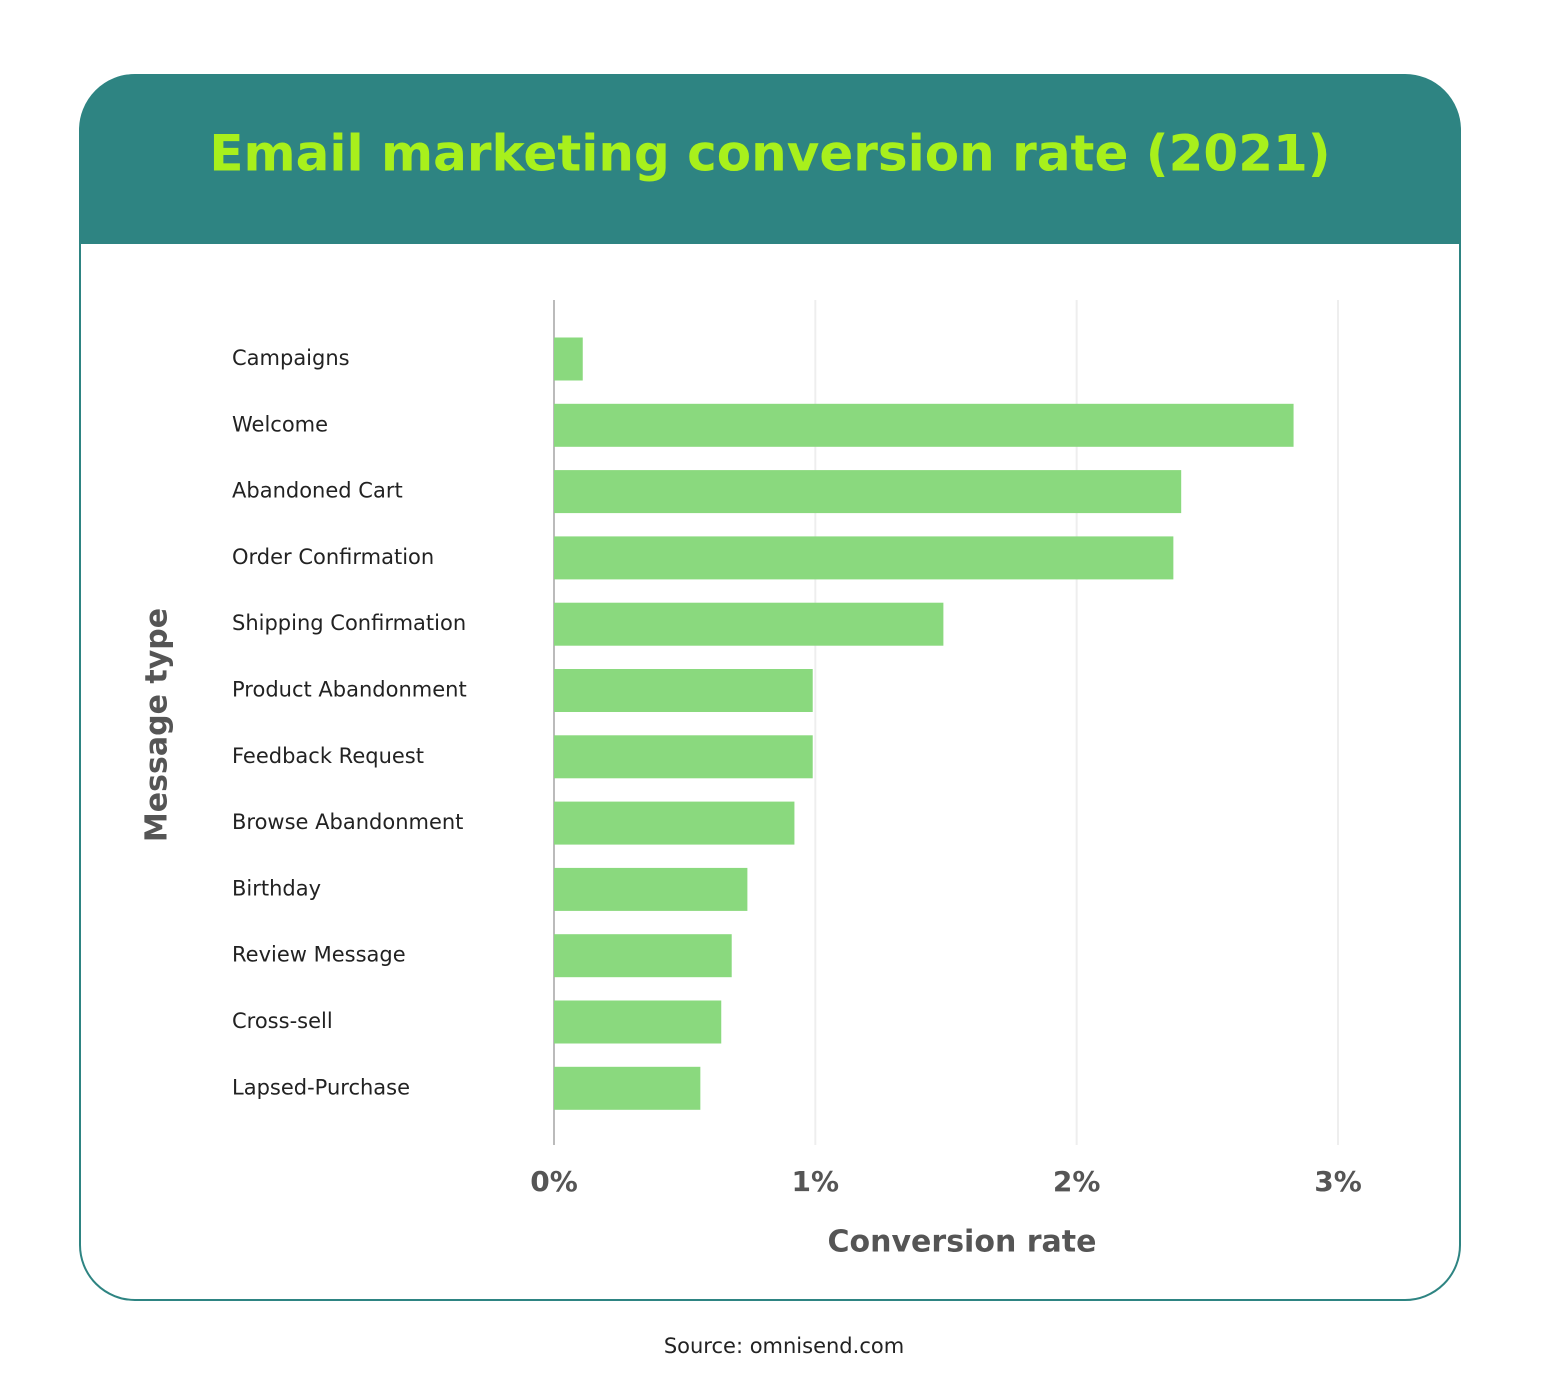 The width and height of the screenshot is (1568, 1380). Describe the element at coordinates (347, 822) in the screenshot. I see `y-tick-label: Browse Abandonment` at that location.